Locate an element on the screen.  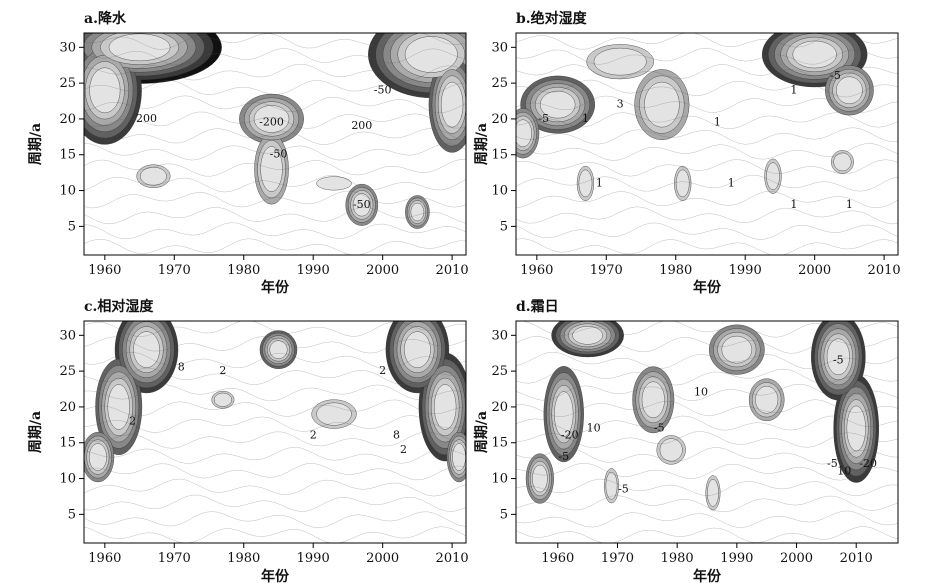
panel-c-contour-label: 8 is located at coordinates (396, 435).